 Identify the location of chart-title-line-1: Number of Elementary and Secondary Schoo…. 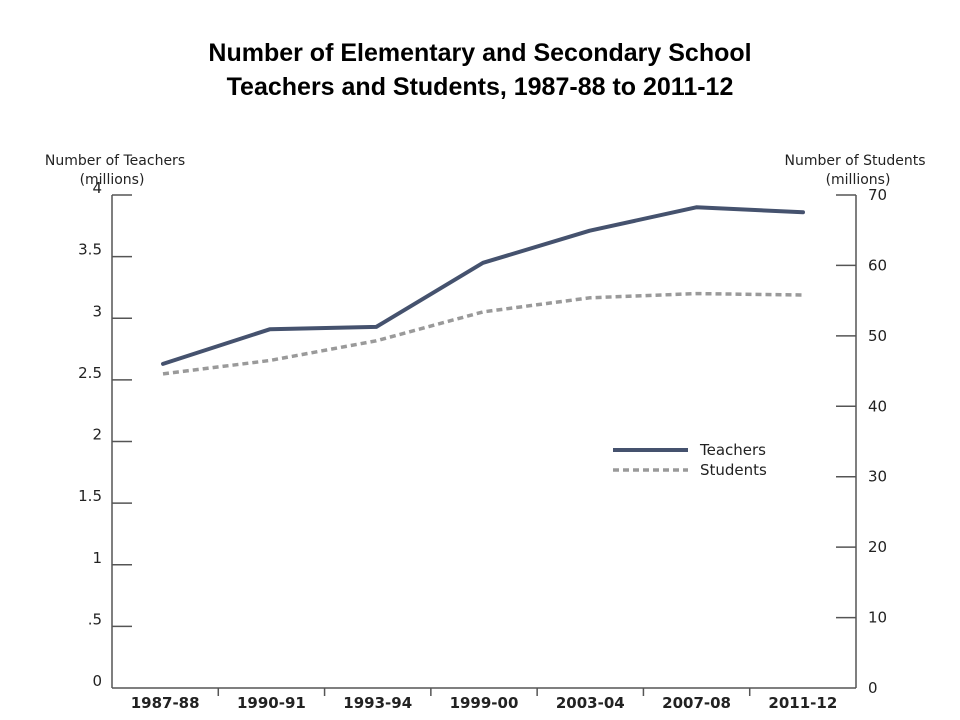
(480, 53).